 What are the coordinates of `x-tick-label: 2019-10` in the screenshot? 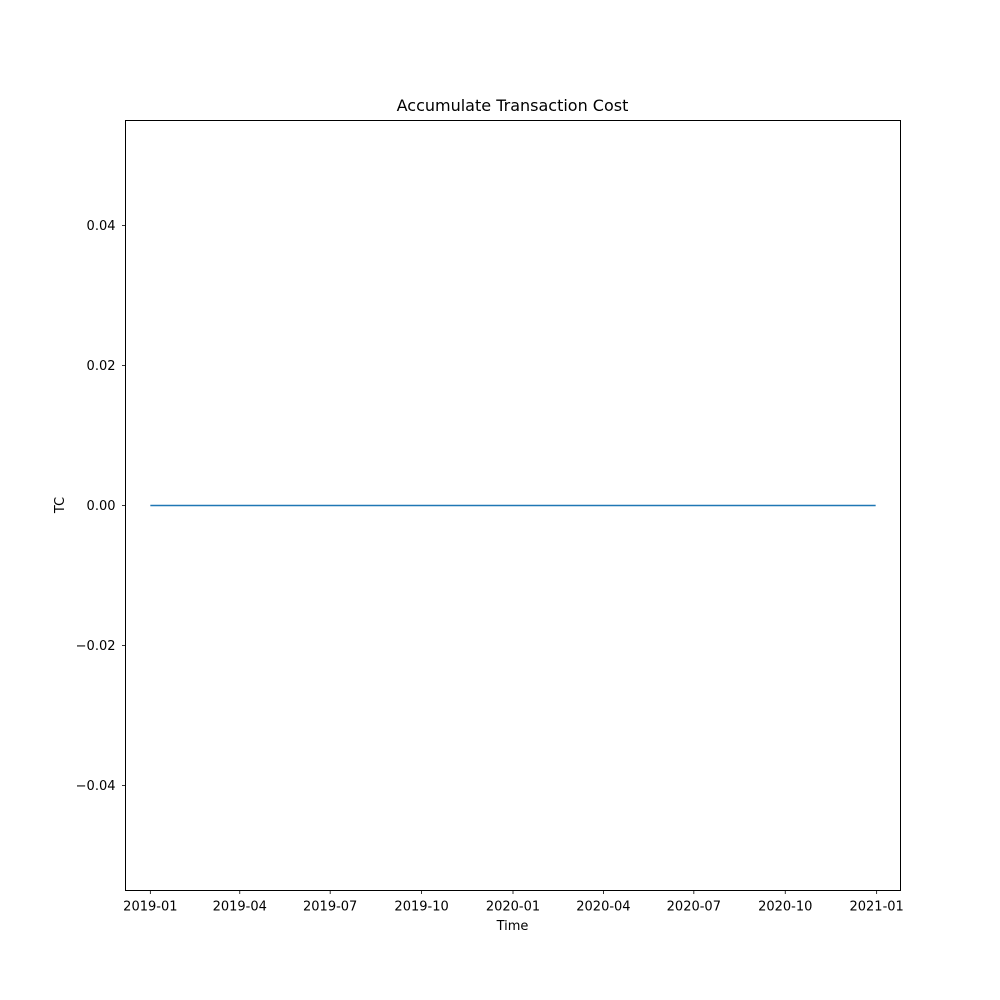 It's located at (421, 907).